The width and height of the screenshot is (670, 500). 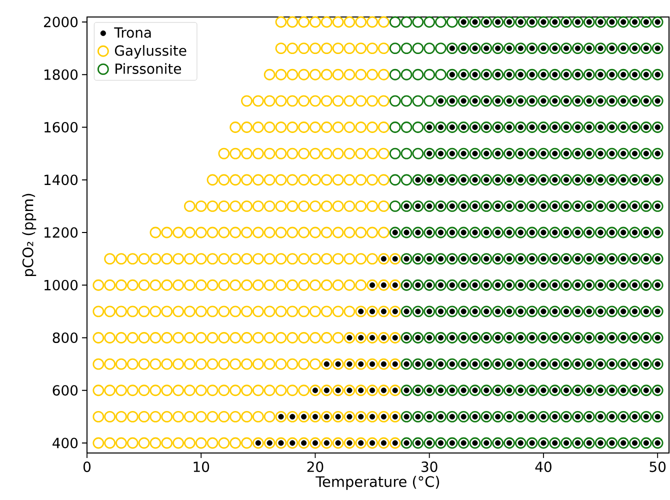 What do you see at coordinates (658, 467) in the screenshot?
I see `x-tick-label: 50` at bounding box center [658, 467].